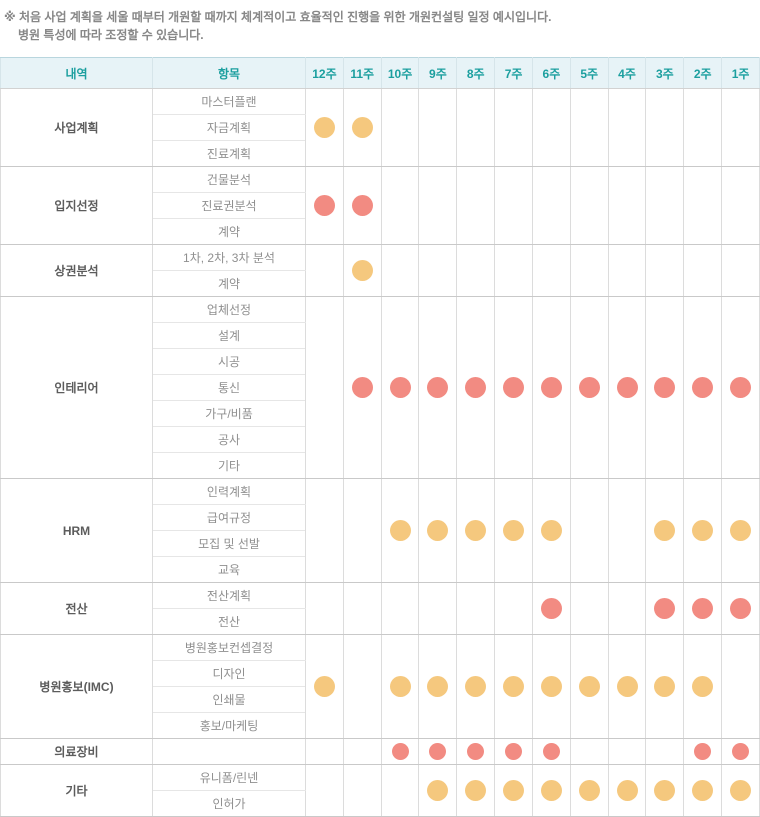 Image resolution: width=760 pixels, height=817 pixels. Describe the element at coordinates (76, 127) in the screenshot. I see `category-cell-0: 사업계획` at that location.